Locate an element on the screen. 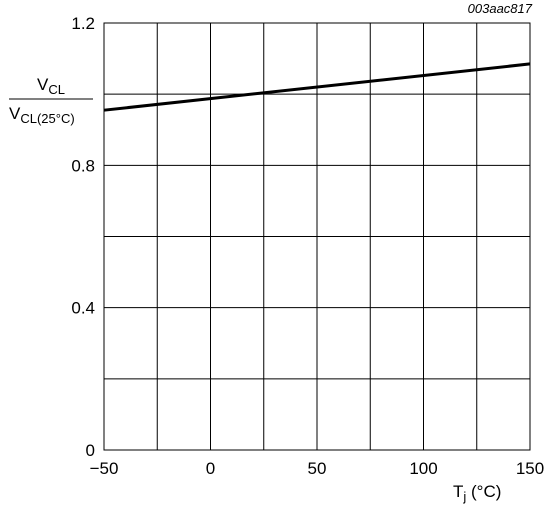  y-tick-label: 1.2 is located at coordinates (83, 23).